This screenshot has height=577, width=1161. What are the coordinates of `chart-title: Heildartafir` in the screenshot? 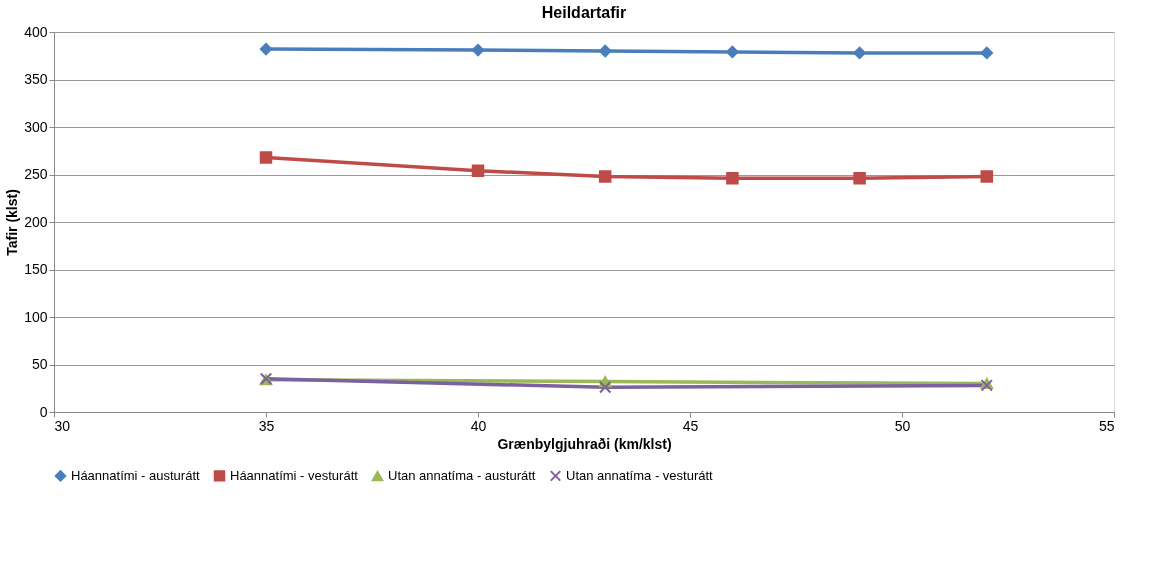 It's located at (584, 12).